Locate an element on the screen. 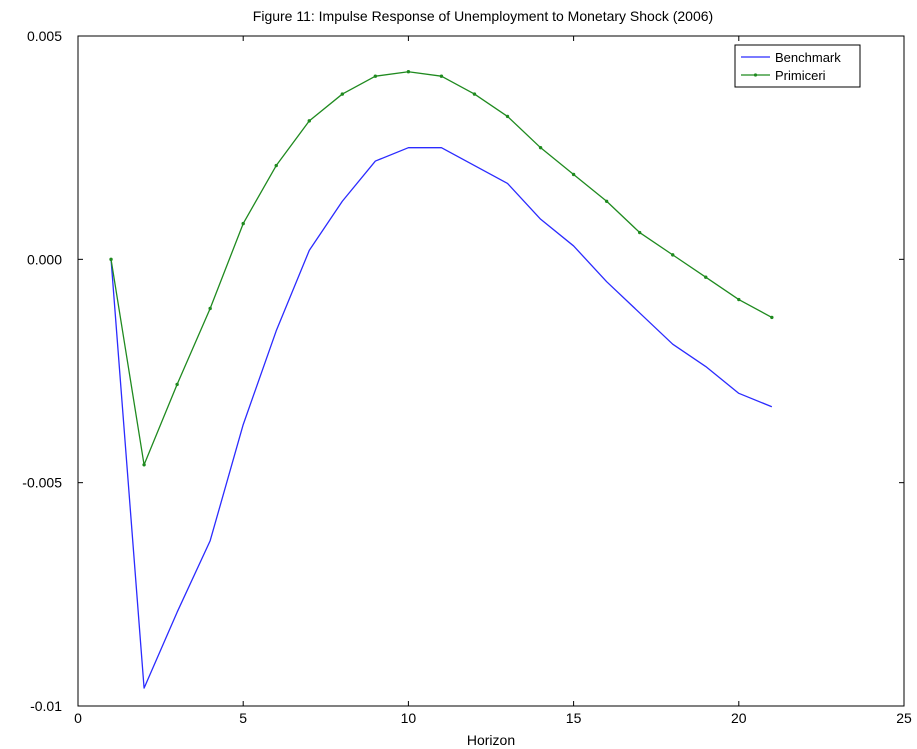 The width and height of the screenshot is (917, 749). legend-label-primiceri: Primiceri is located at coordinates (800, 75).